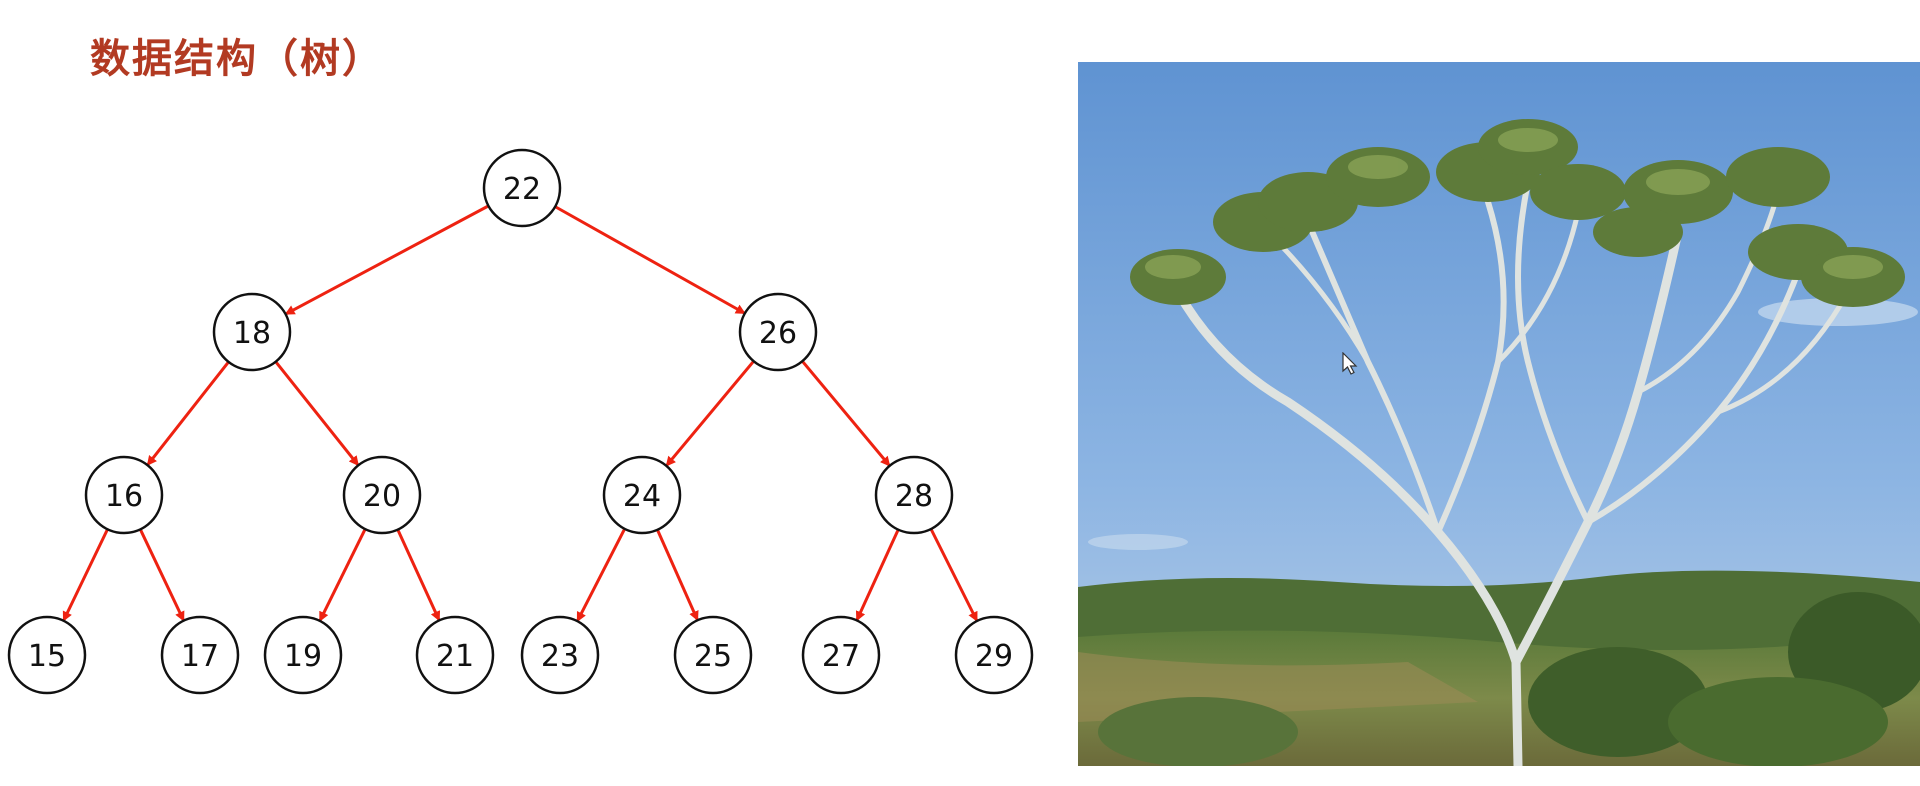 The width and height of the screenshot is (1920, 786). Describe the element at coordinates (1350, 363) in the screenshot. I see `mouse-cursor-icon` at that location.